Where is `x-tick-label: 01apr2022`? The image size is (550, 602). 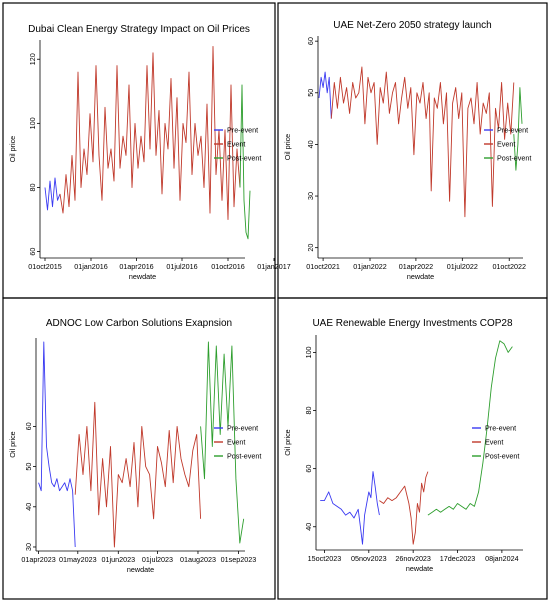 x-tick-label: 01apr2022 is located at coordinates (416, 266).